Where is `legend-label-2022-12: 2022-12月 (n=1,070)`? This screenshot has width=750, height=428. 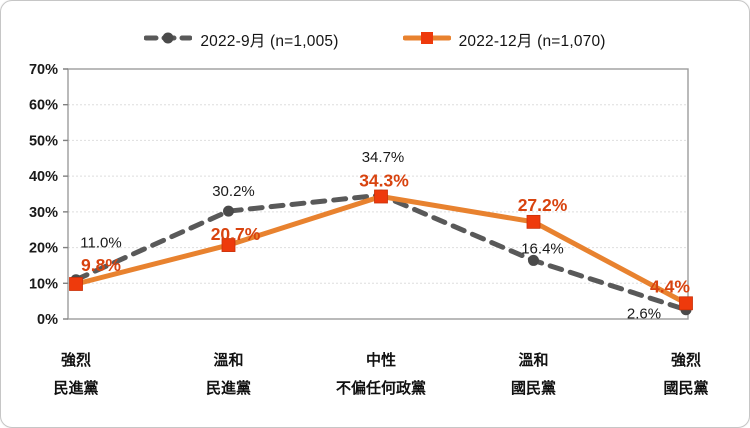
legend-label-2022-12: 2022-12月 (n=1,070) is located at coordinates (532, 41).